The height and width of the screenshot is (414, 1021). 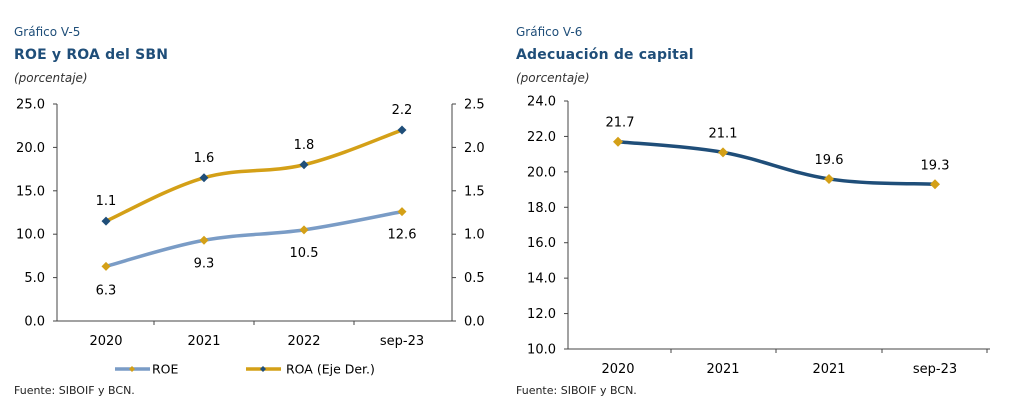 What do you see at coordinates (402, 235) in the screenshot?
I see `roe-data-label: 12.6` at bounding box center [402, 235].